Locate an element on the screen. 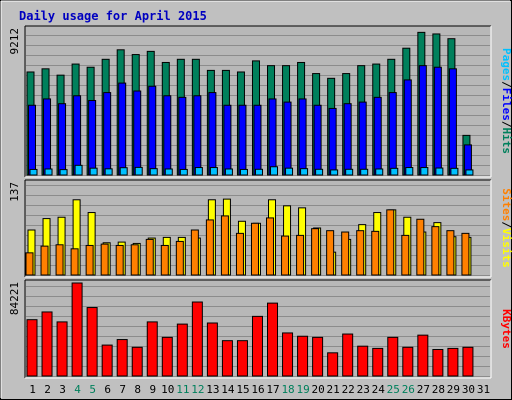  legend-entry: KBytes is located at coordinates (506, 329).